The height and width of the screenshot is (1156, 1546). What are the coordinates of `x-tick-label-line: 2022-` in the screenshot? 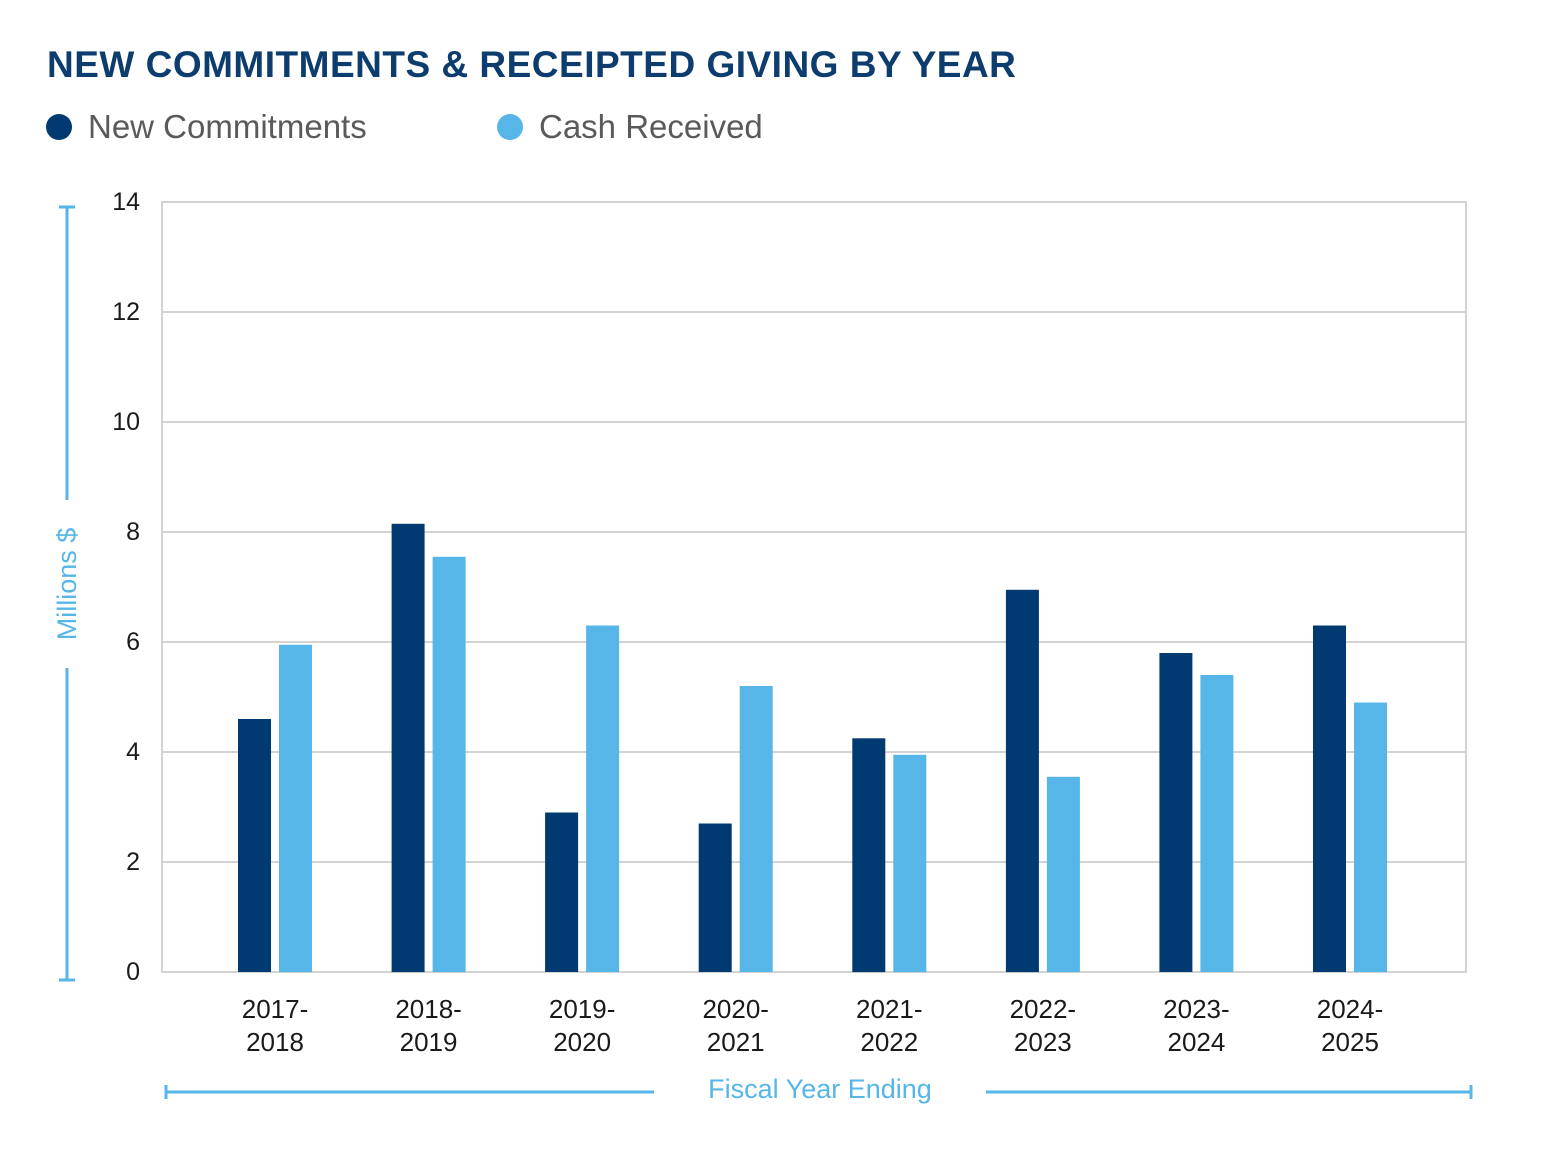 It's located at (1043, 1009).